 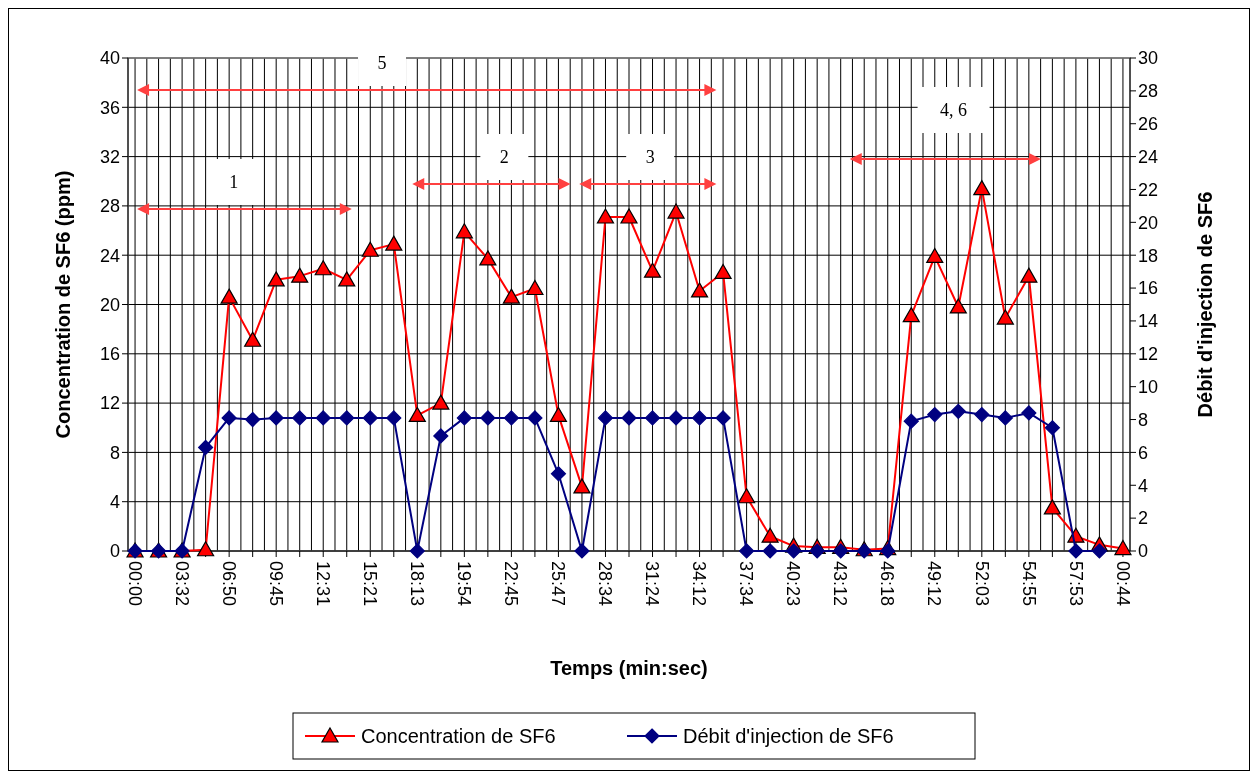 What do you see at coordinates (228, 584) in the screenshot?
I see `x-tick-label: 06:50` at bounding box center [228, 584].